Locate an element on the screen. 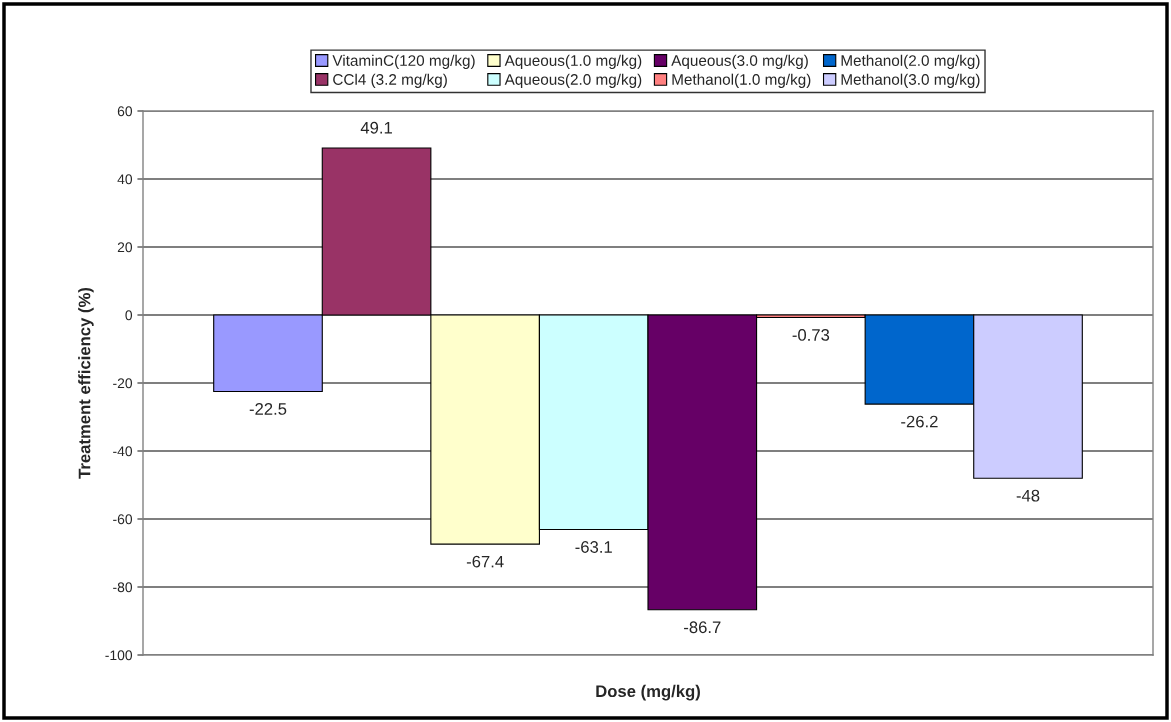  y-tick-label: -40 is located at coordinates (123, 451).